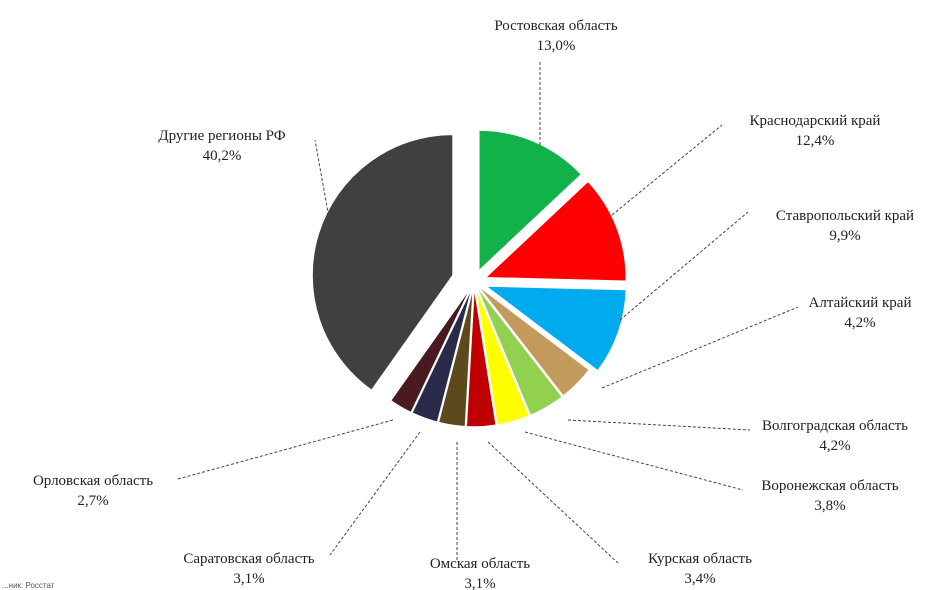  What do you see at coordinates (829, 486) in the screenshot?
I see `slice-name-label: Воронежская область` at bounding box center [829, 486].